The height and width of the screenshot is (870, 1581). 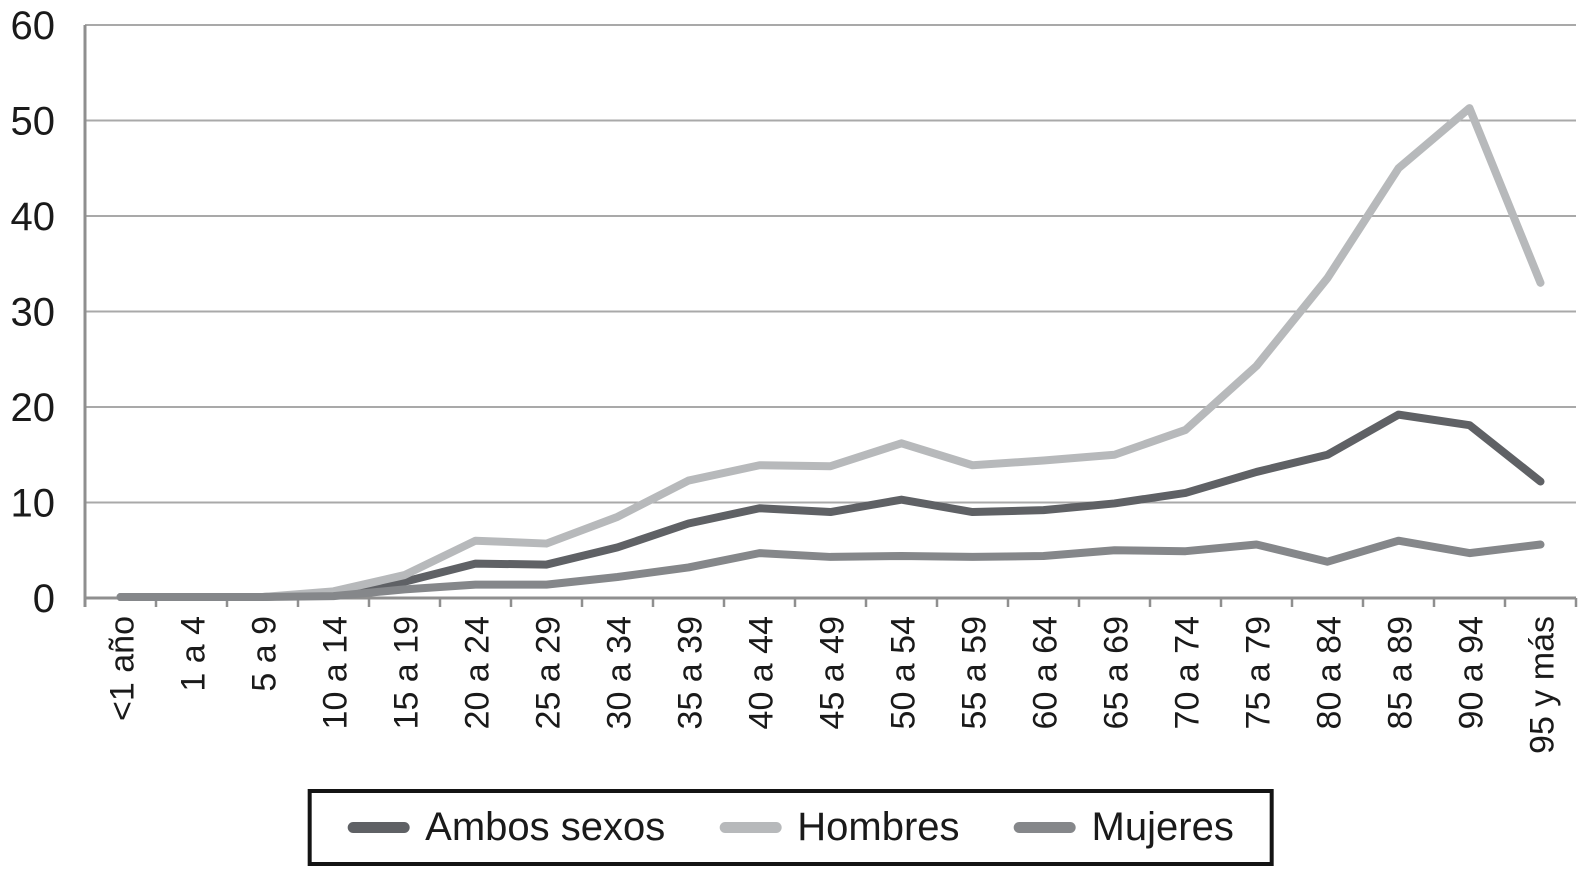 I want to click on x-tick-label: 20 a 24, so click(x=478, y=672).